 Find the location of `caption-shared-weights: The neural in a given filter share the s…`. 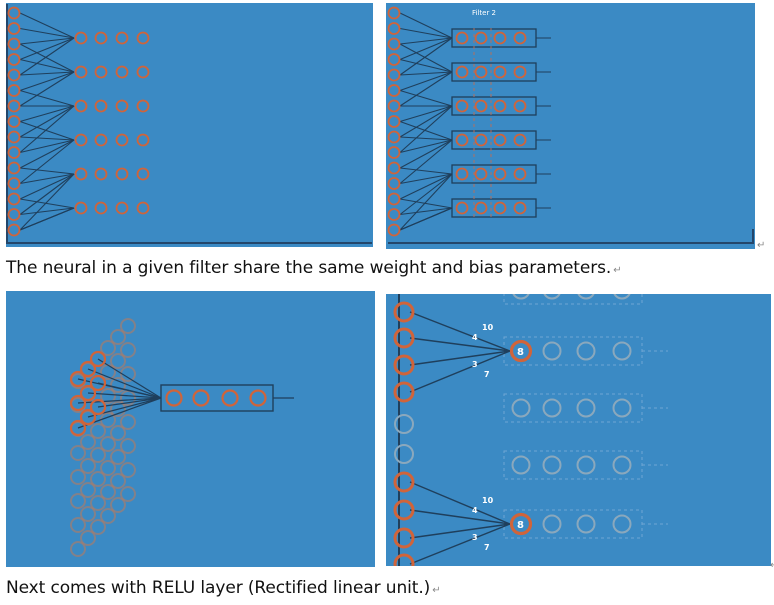

caption-shared-weights: The neural in a given filter share the s… is located at coordinates (314, 268).